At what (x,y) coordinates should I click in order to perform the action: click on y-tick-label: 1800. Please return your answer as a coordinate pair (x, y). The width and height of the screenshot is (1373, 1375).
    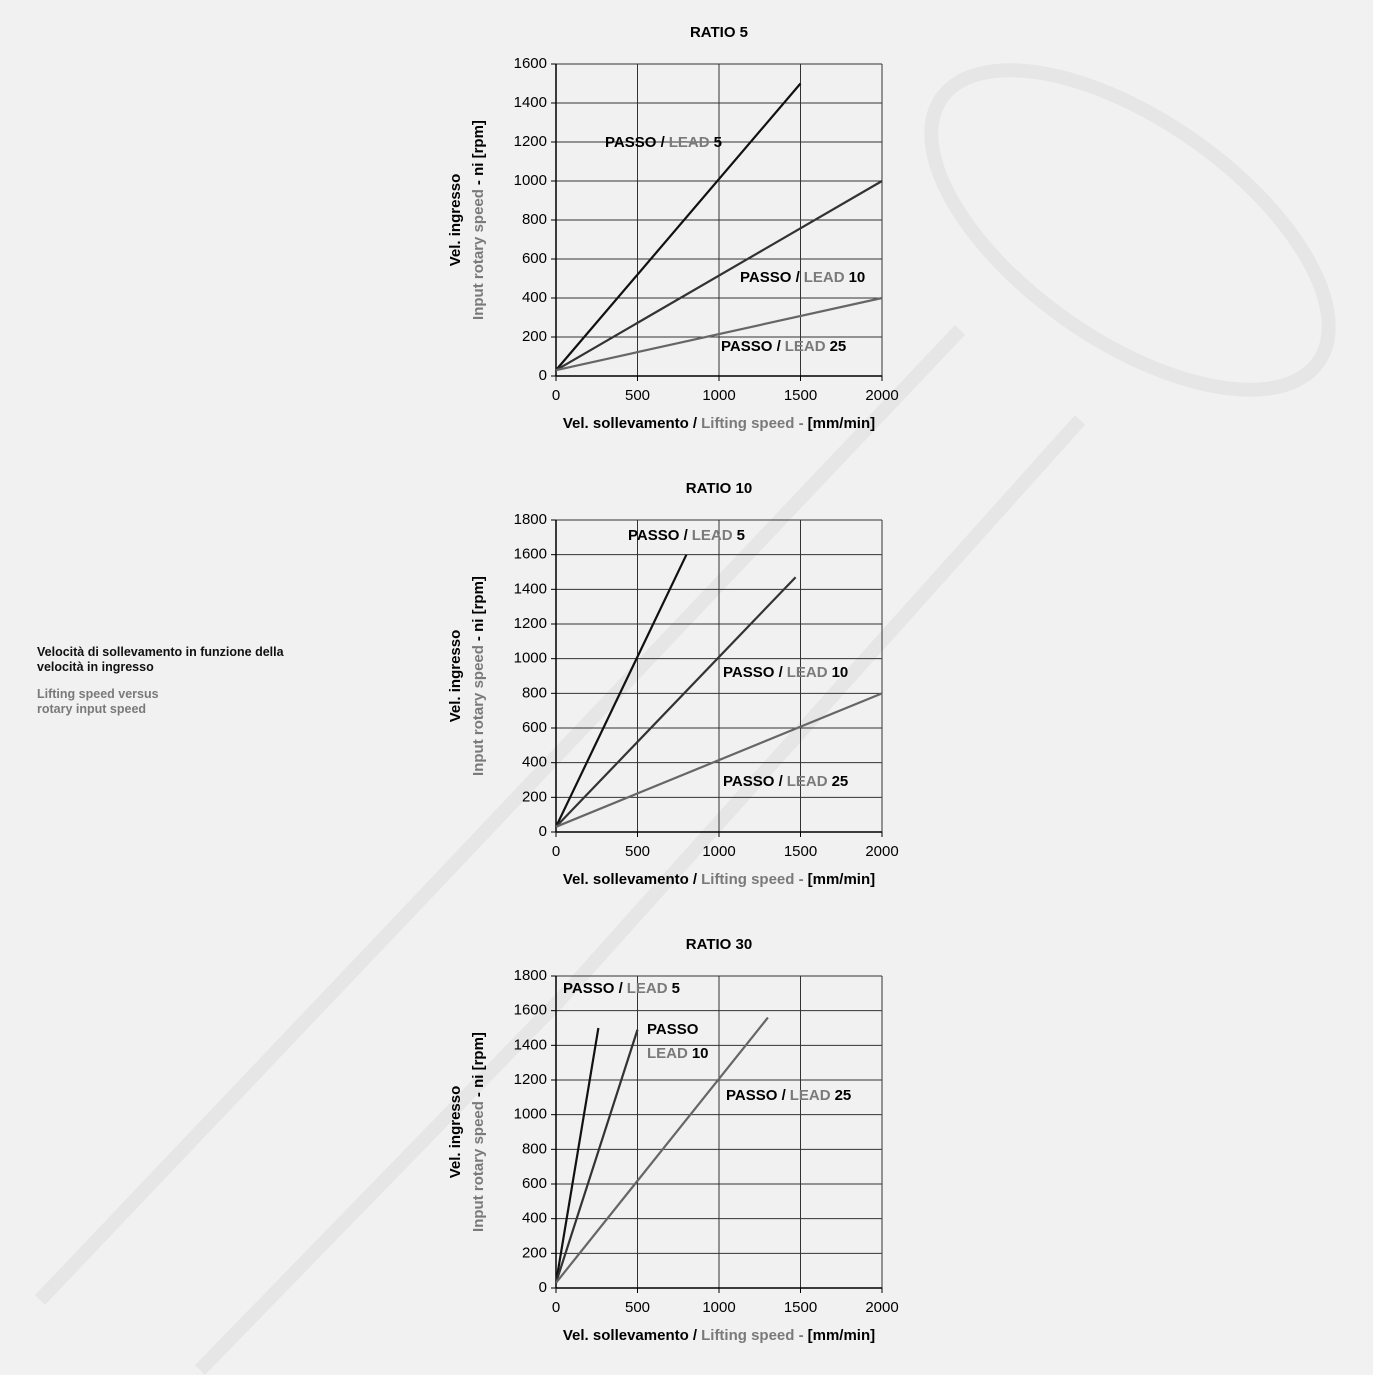
    Looking at the image, I should click on (530, 519).